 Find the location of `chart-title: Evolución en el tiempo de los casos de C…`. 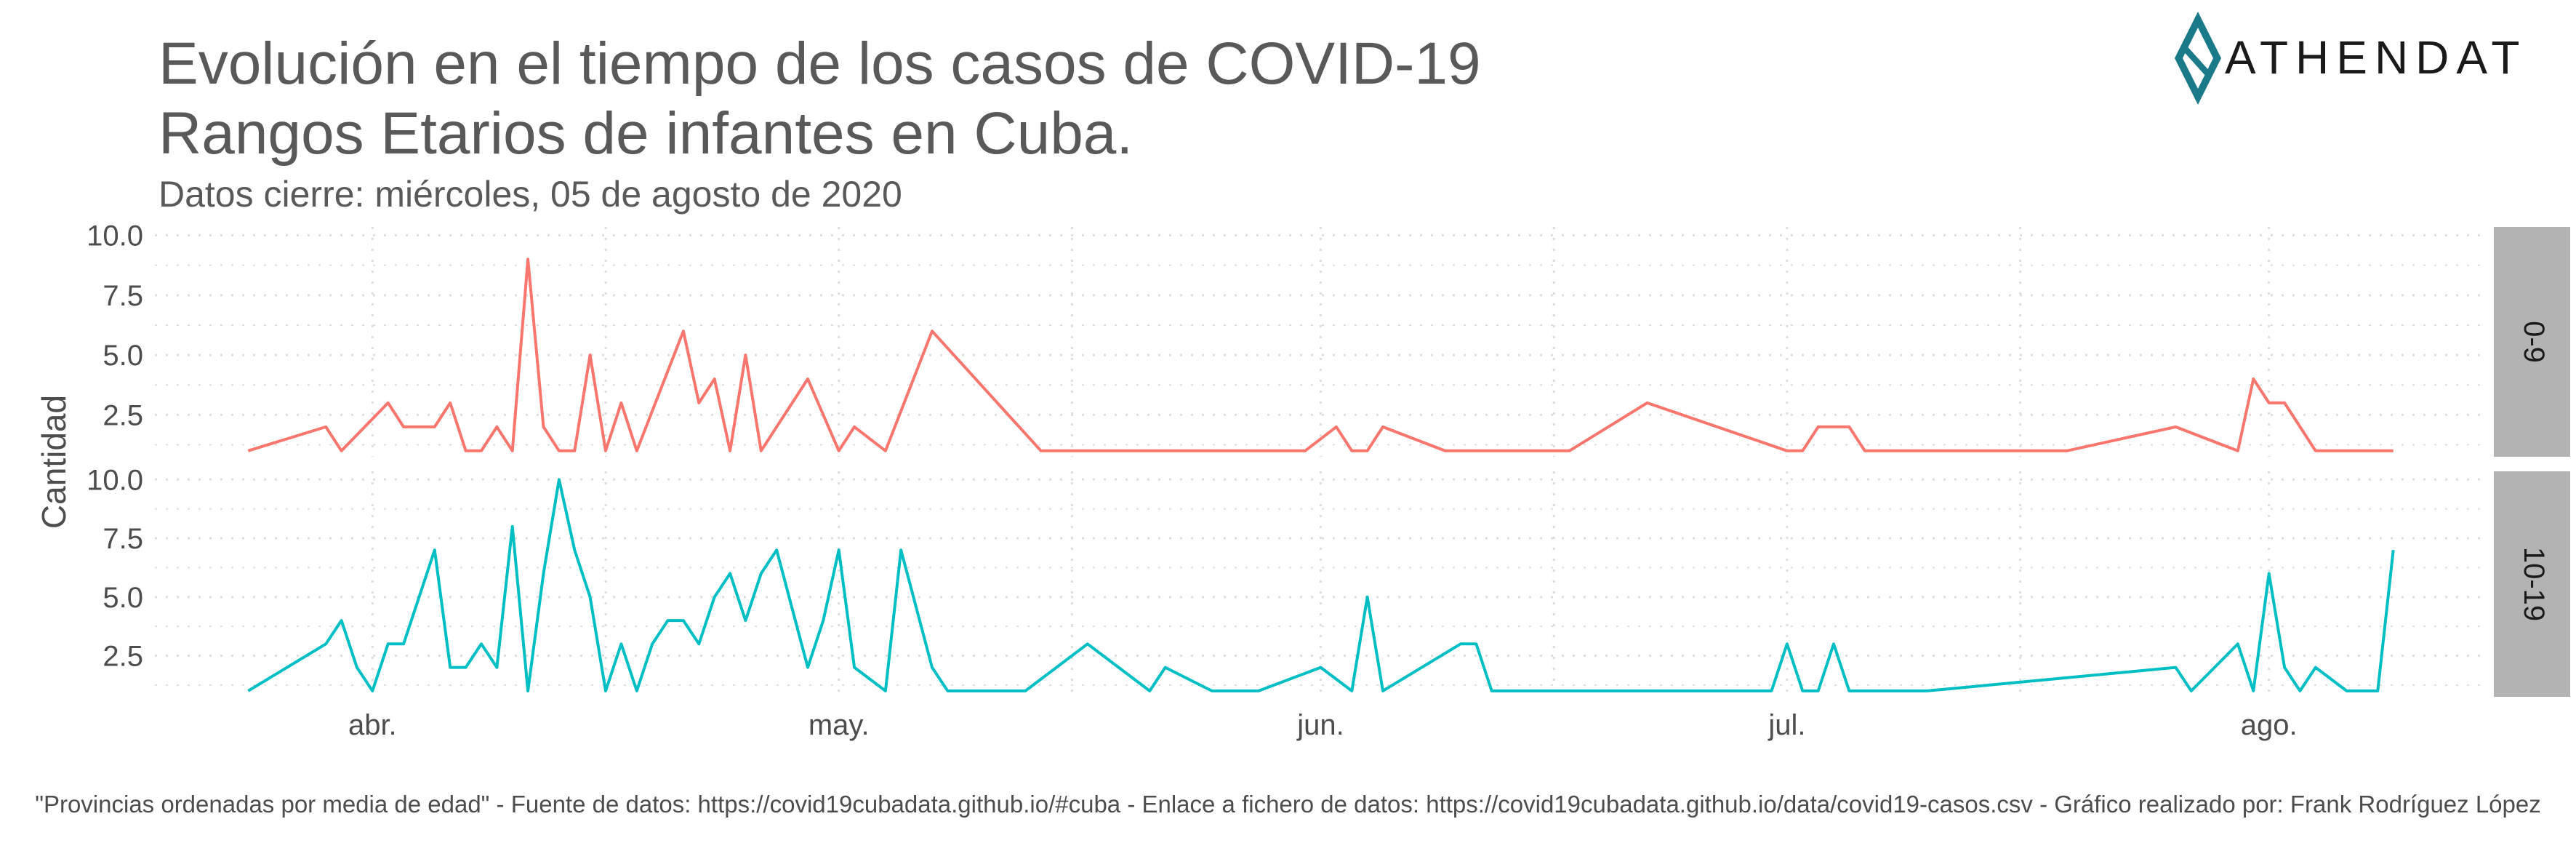

chart-title: Evolución en el tiempo de los casos de C… is located at coordinates (820, 99).